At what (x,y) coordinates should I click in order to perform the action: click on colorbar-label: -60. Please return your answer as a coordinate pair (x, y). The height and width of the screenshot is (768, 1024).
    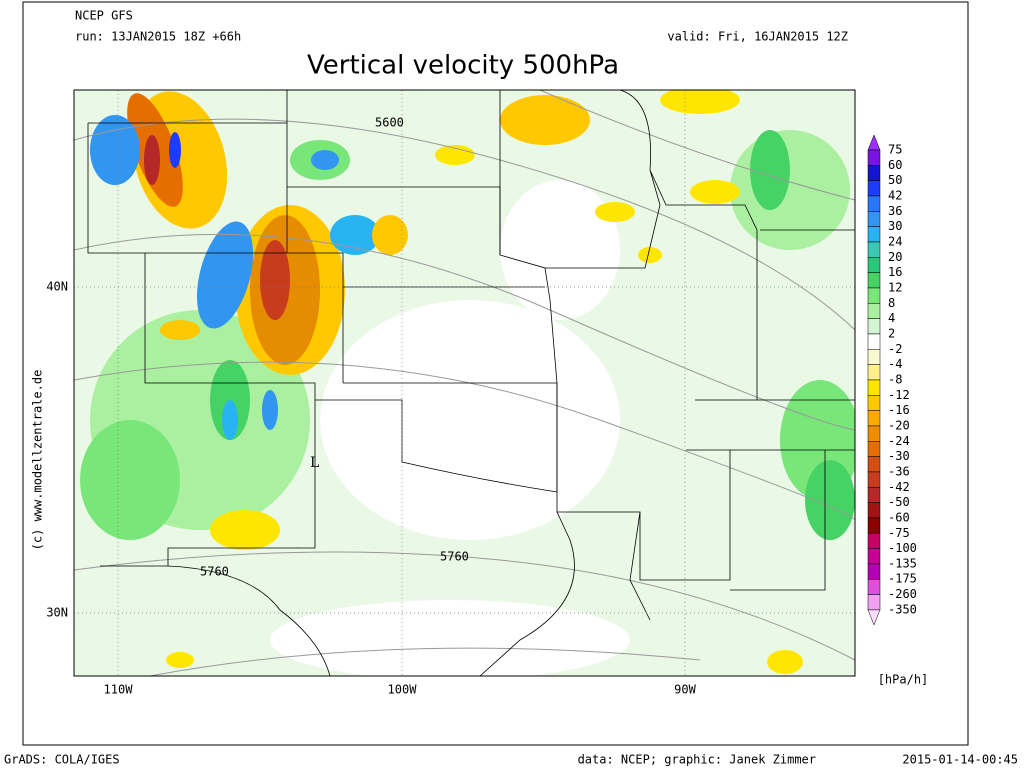
    Looking at the image, I should click on (899, 517).